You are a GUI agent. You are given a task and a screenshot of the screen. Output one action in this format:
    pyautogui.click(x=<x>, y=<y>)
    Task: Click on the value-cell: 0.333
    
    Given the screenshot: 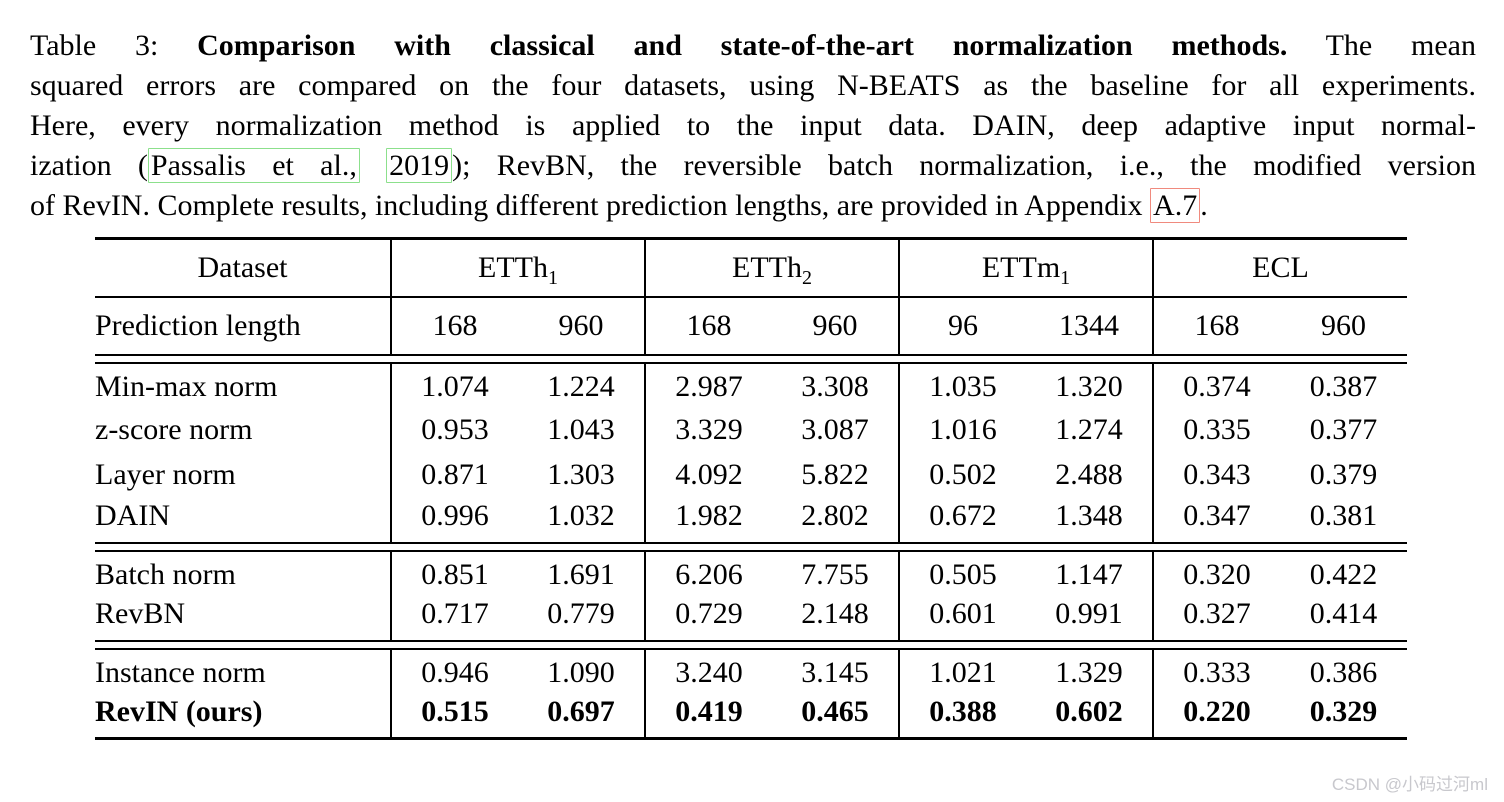 What is the action you would take?
    pyautogui.click(x=1216, y=671)
    